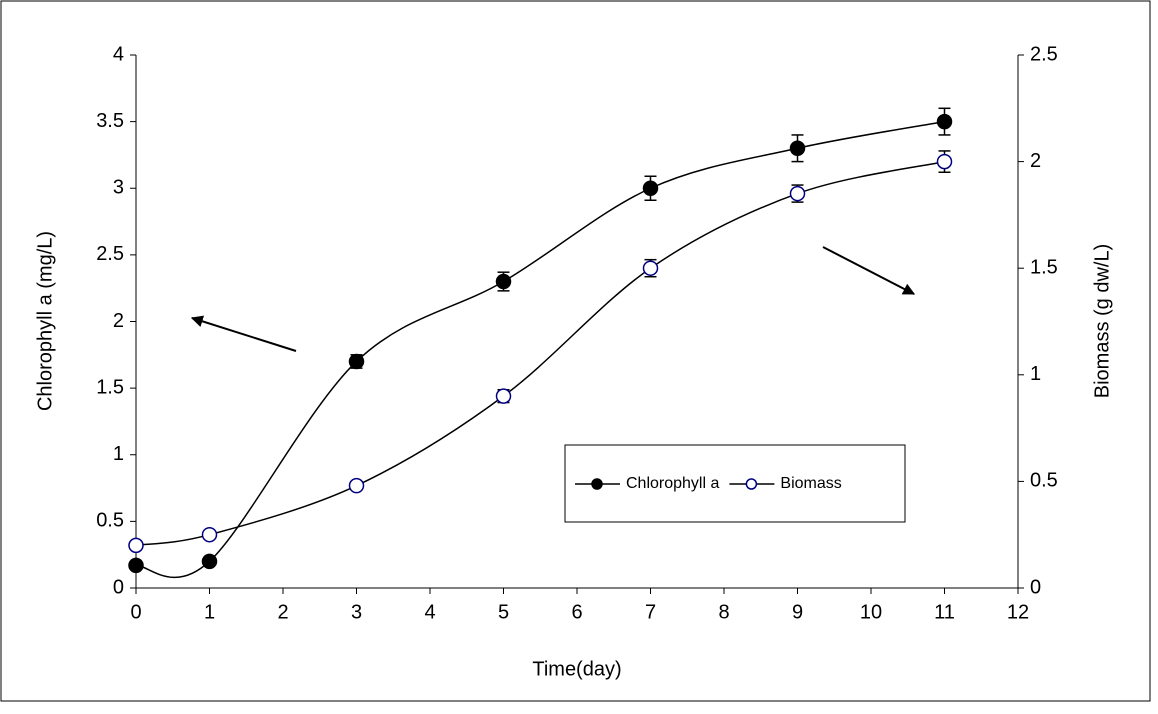  What do you see at coordinates (45, 321) in the screenshot?
I see `y-axis-label: Chlorophyll a (mg/L)` at bounding box center [45, 321].